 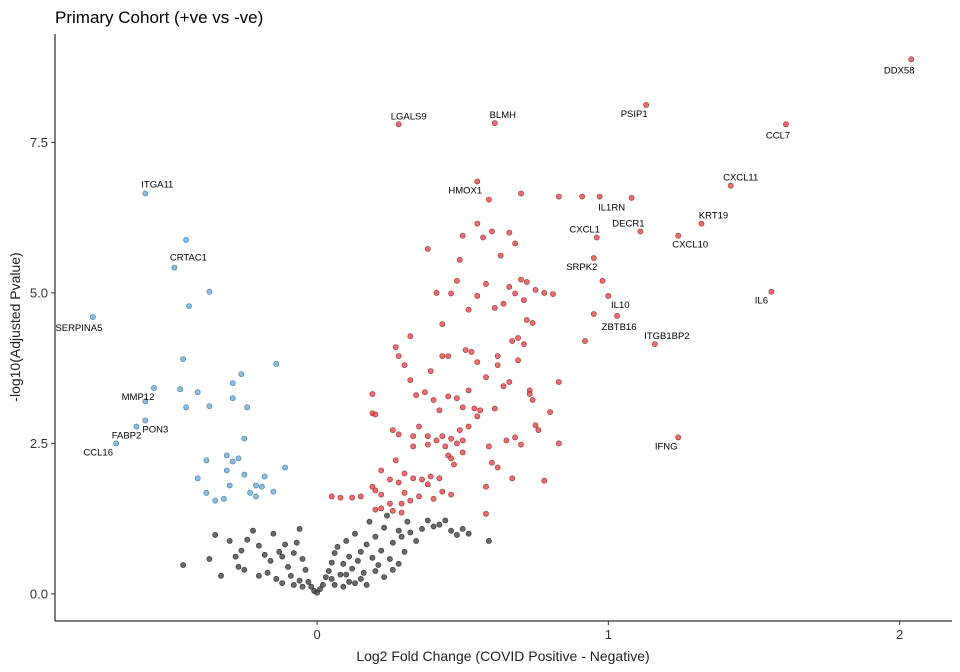 I want to click on y-tick-label: 2.5, so click(x=39, y=443).